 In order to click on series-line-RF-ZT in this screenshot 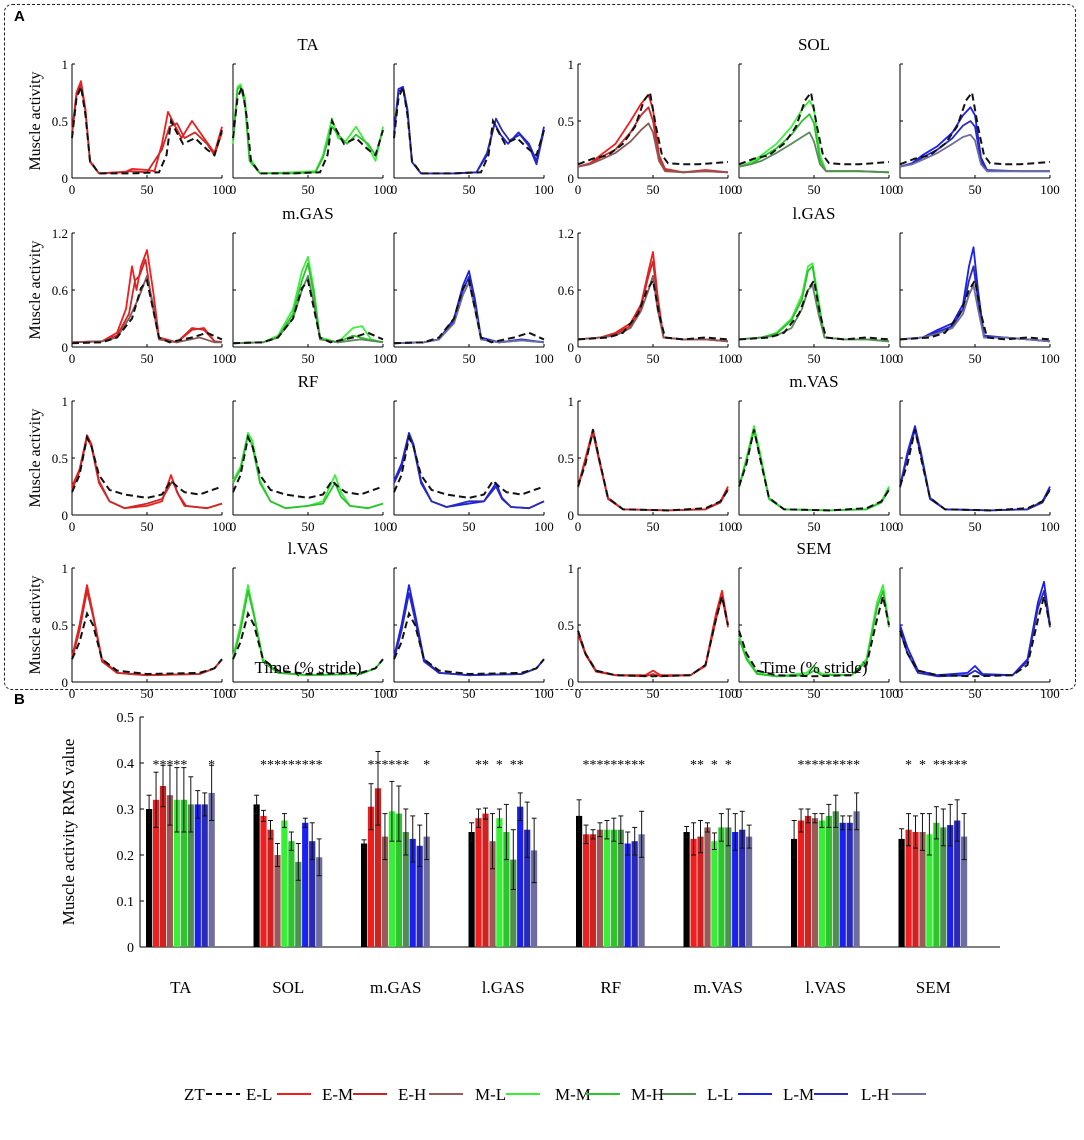, I will do `click(147, 466)`.